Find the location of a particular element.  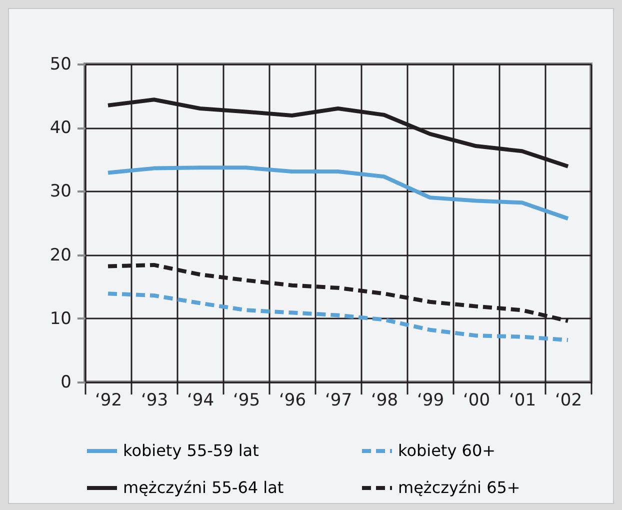

x-tick-label: ‘99 is located at coordinates (430, 400).